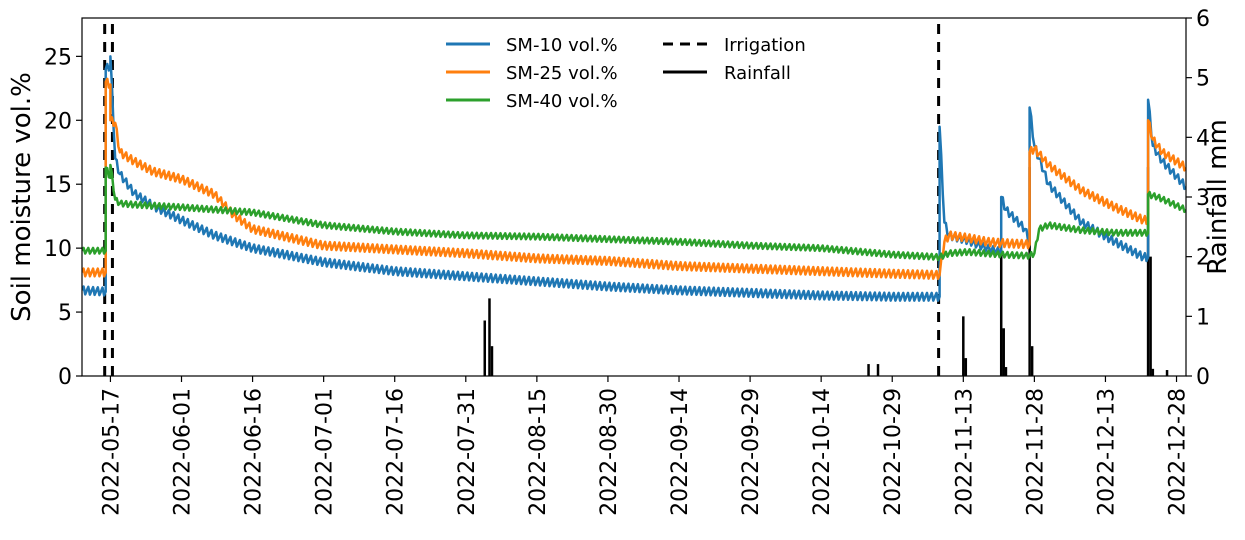  What do you see at coordinates (58, 121) in the screenshot?
I see `y-tick-label: 20` at bounding box center [58, 121].